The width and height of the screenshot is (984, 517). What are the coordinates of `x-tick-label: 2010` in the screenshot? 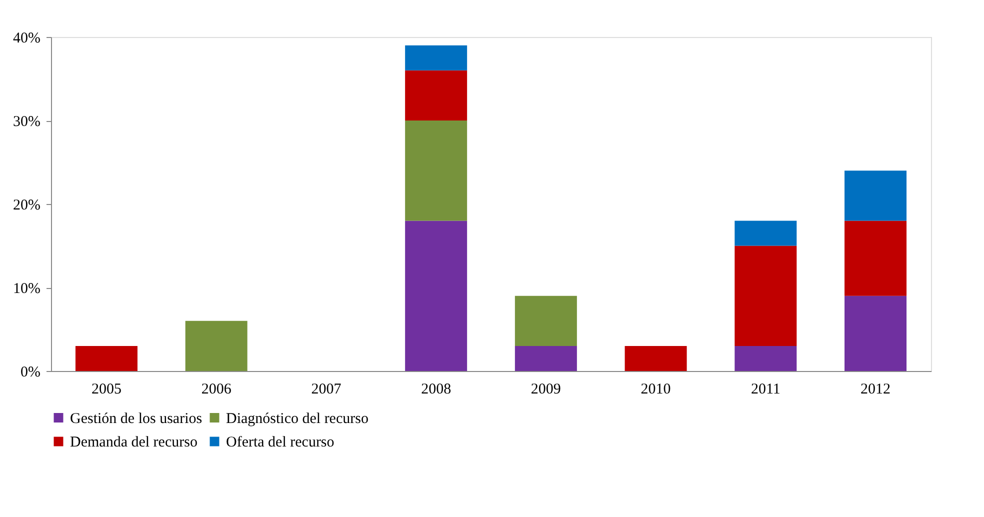 It's located at (655, 390).